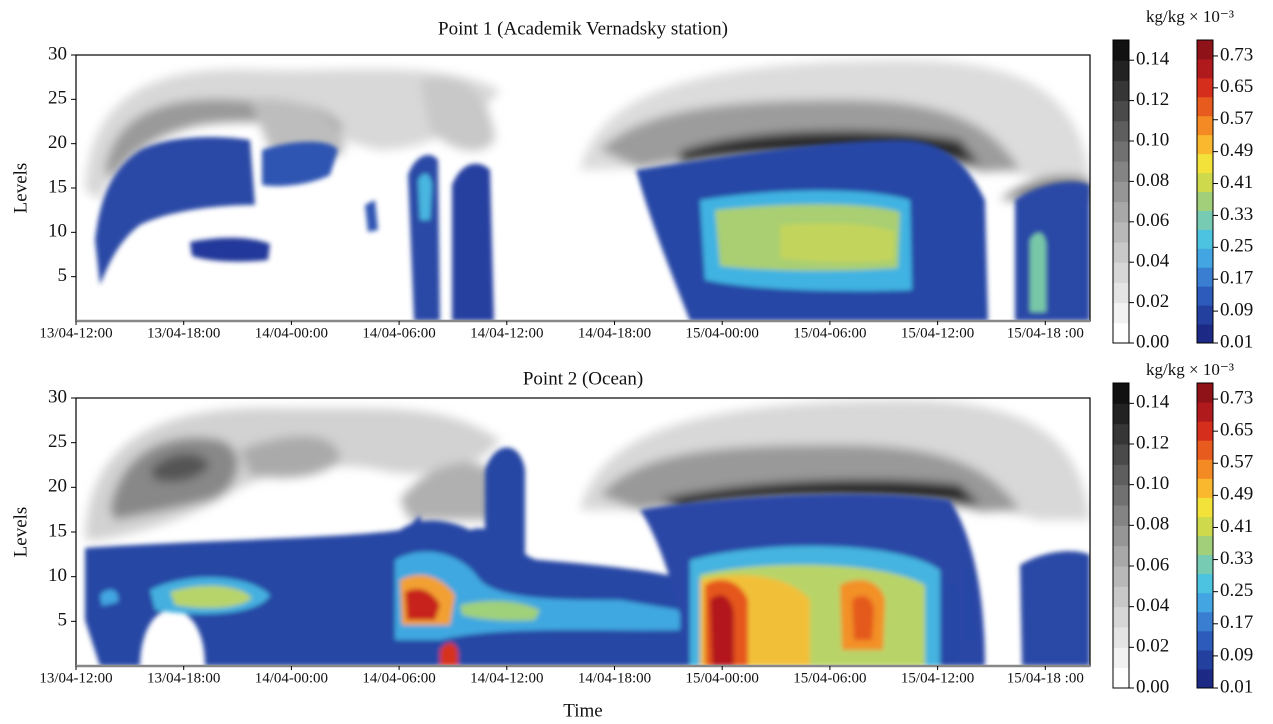 The height and width of the screenshot is (724, 1273). I want to click on y-tick-label: 10, so click(57, 231).